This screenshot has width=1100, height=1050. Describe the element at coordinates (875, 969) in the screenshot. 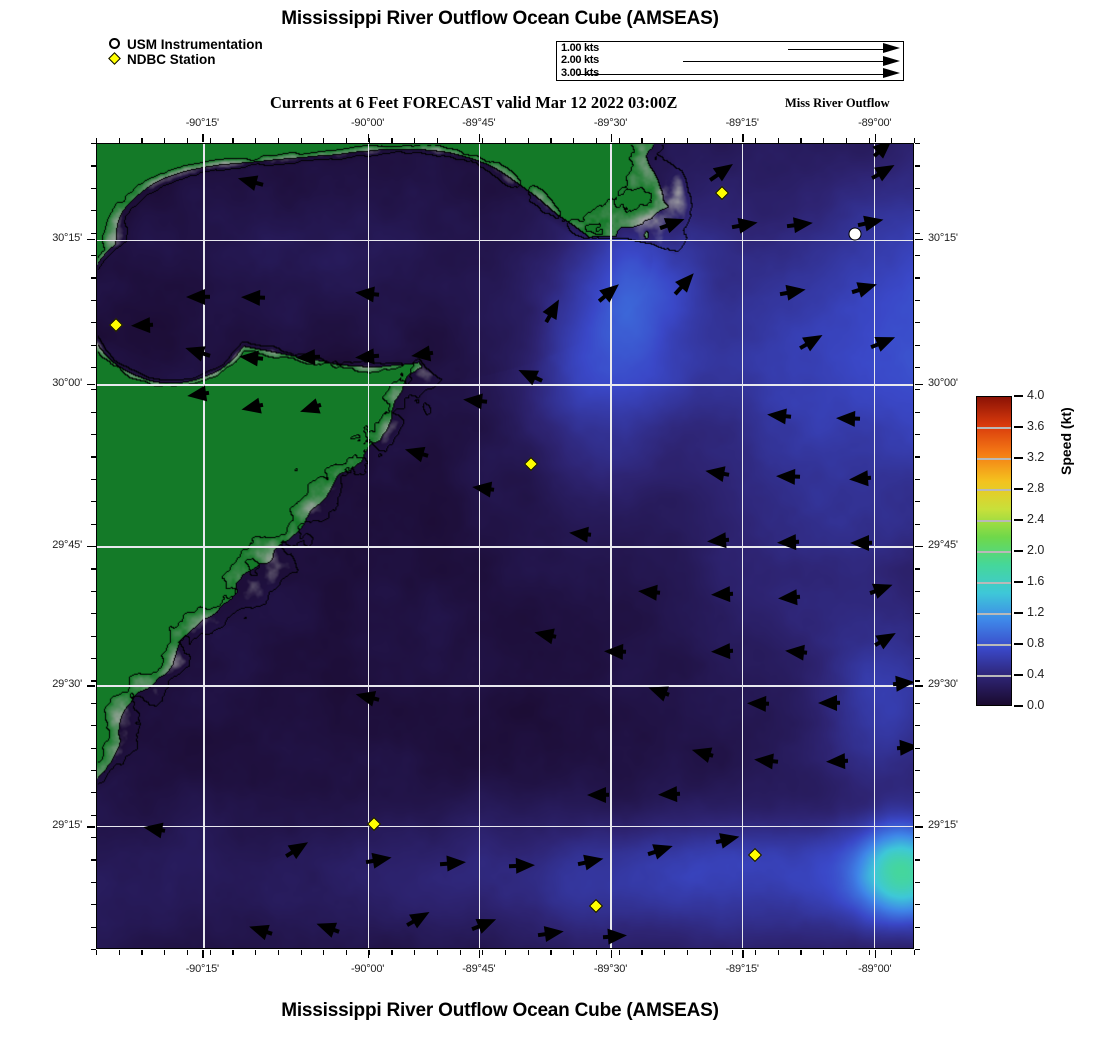

I see `longitude-tick-label: -89°00'` at that location.